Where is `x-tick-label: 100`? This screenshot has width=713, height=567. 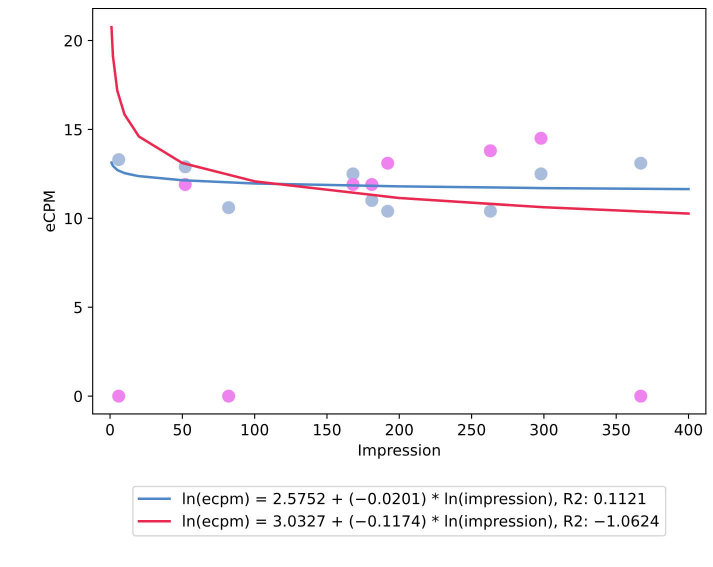
x-tick-label: 100 is located at coordinates (255, 430).